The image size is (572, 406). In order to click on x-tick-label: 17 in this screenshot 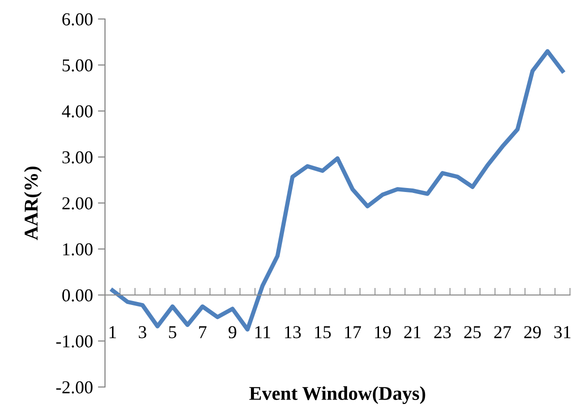, I will do `click(353, 332)`.